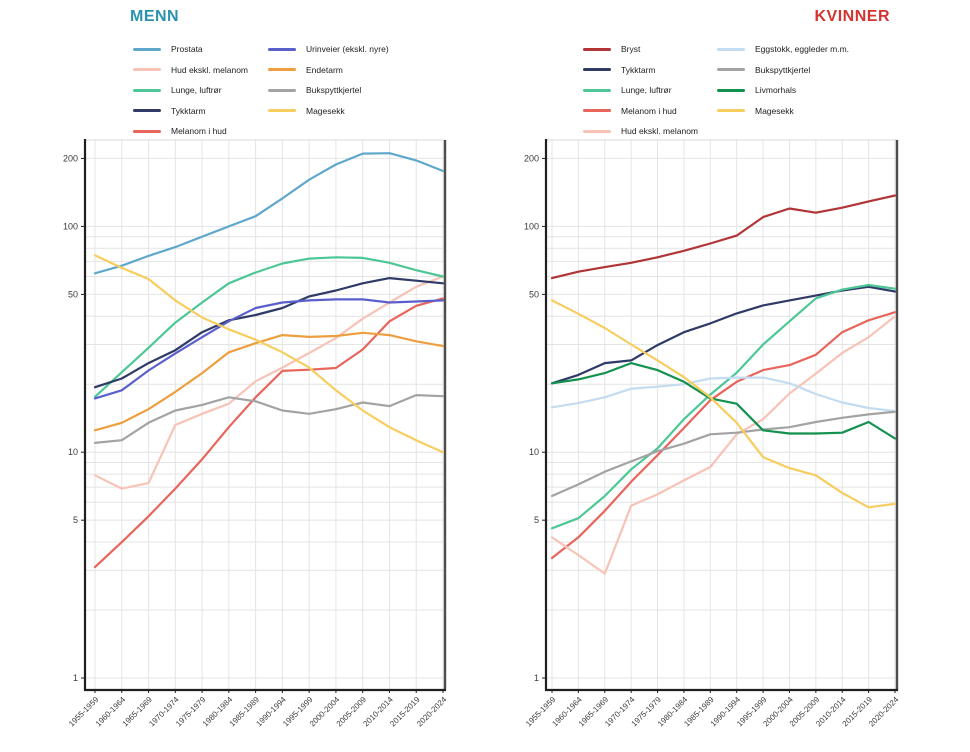  Describe the element at coordinates (723, 237) in the screenshot. I see `series-line-bryst` at that location.